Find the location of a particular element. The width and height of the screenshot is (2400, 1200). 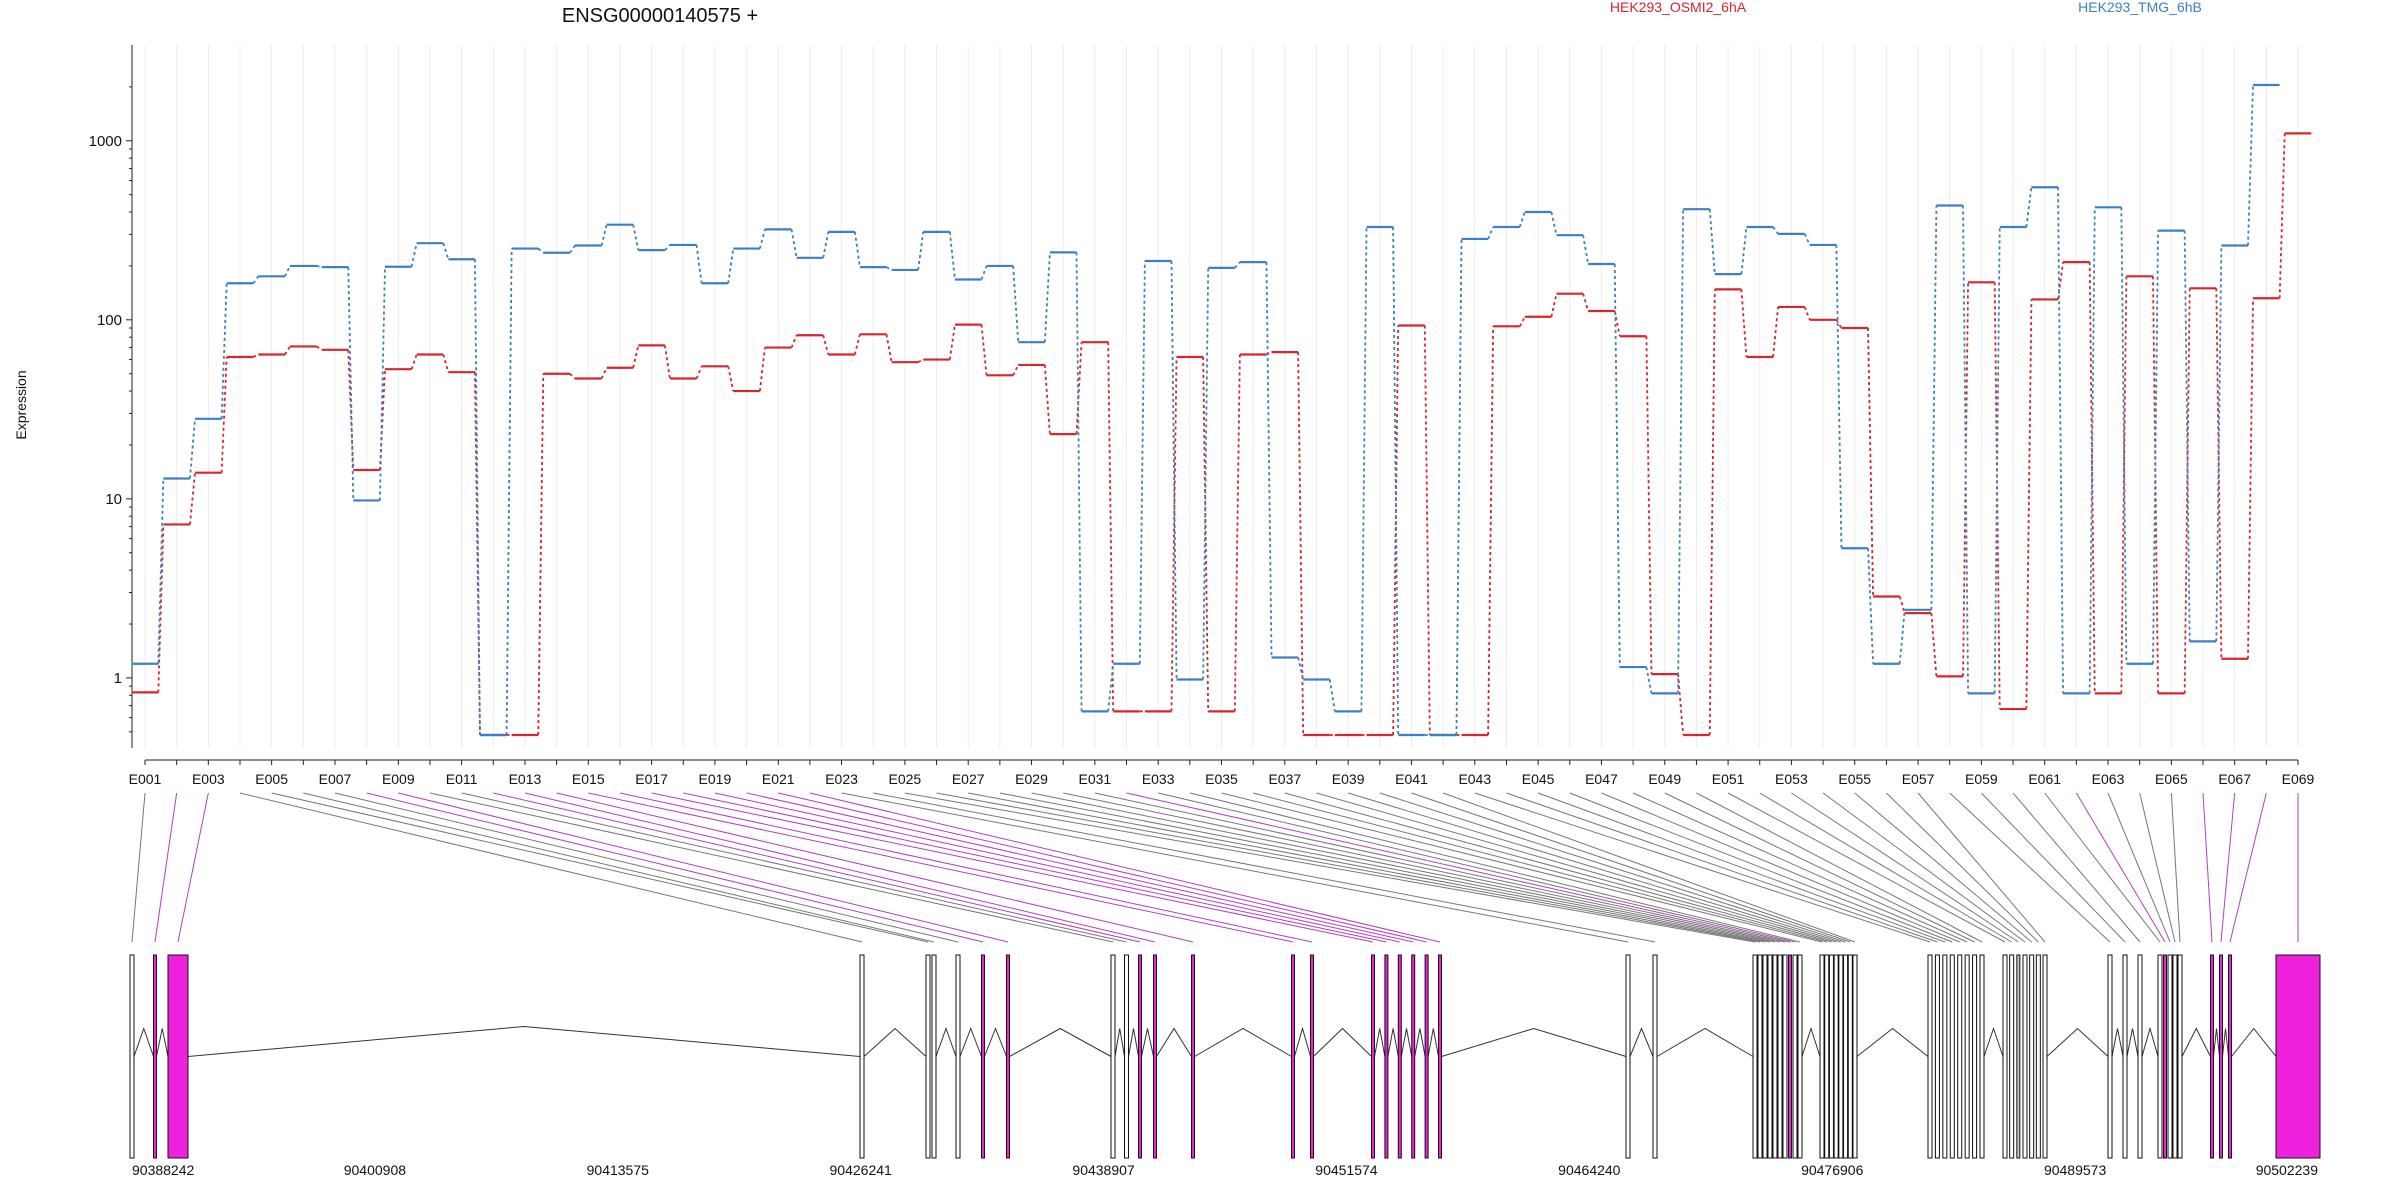

y-tick-label: 100 is located at coordinates (109, 320).